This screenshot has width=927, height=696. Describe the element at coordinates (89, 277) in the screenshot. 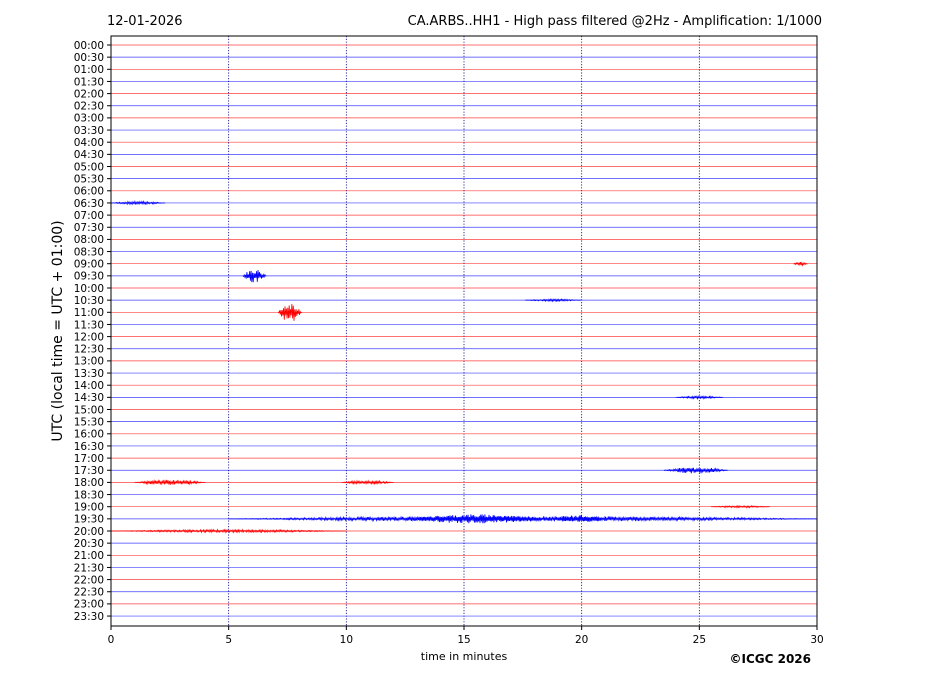

I see `y-tick-label: 09:30` at that location.